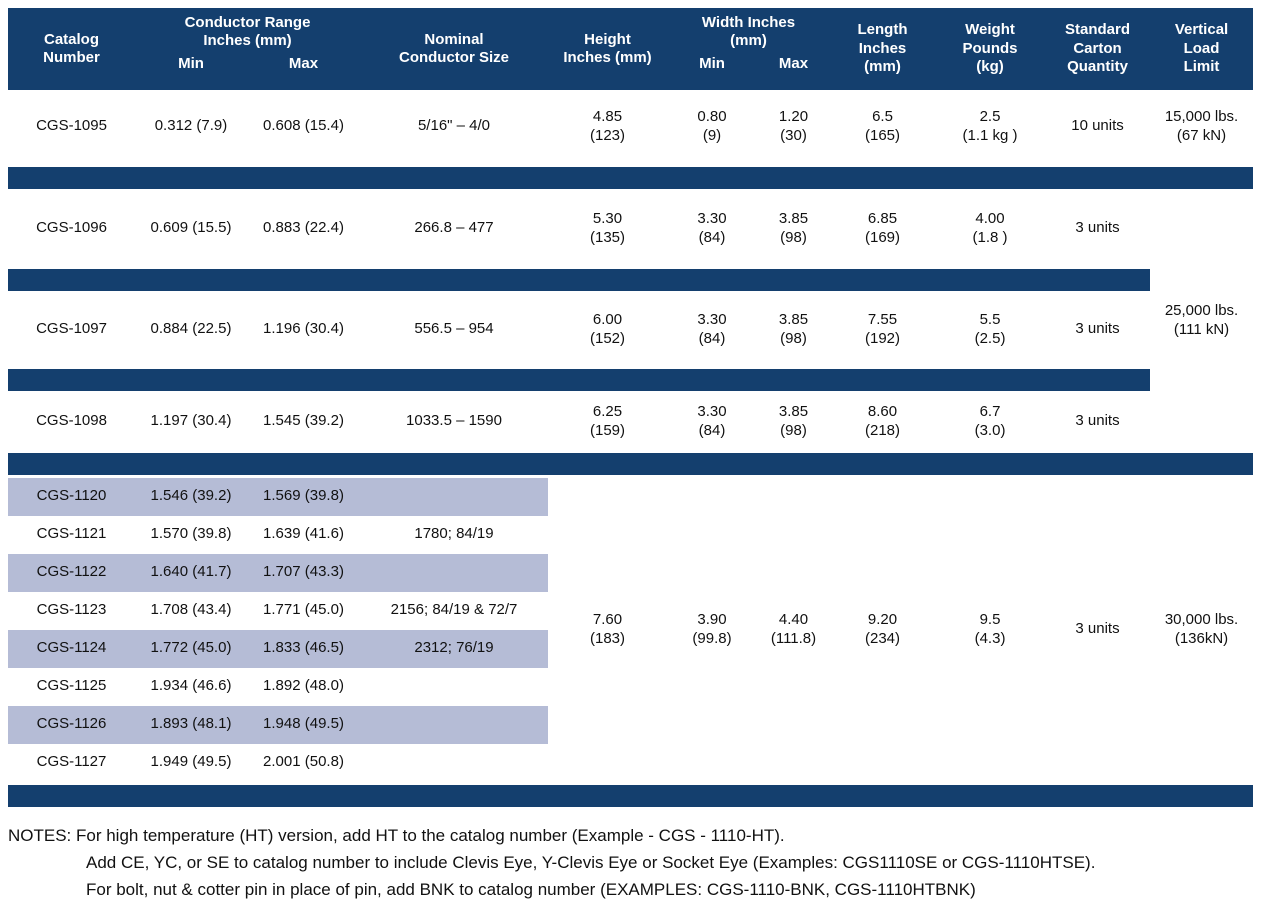  What do you see at coordinates (454, 534) in the screenshot?
I see `cell-nominal: 1780; 84/19` at bounding box center [454, 534].